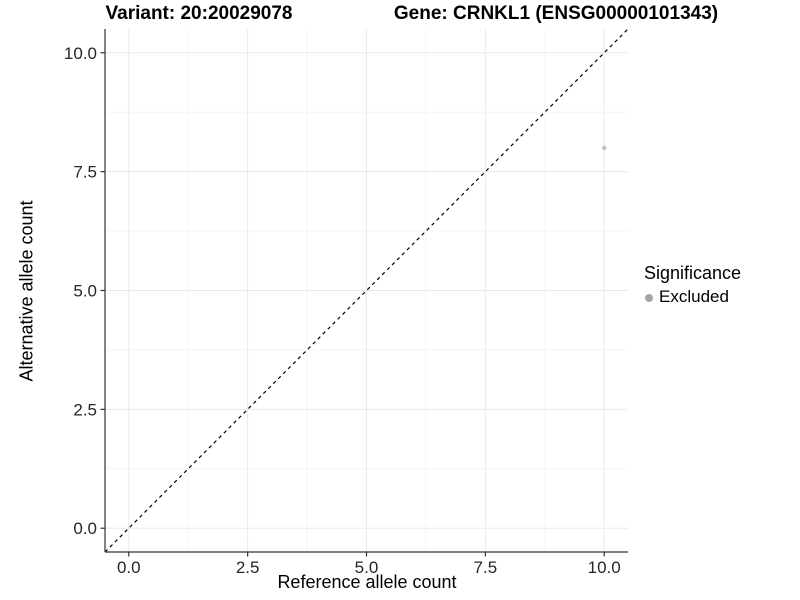 Image resolution: width=800 pixels, height=600 pixels. I want to click on y-tick-label: 7.5, so click(85, 172).